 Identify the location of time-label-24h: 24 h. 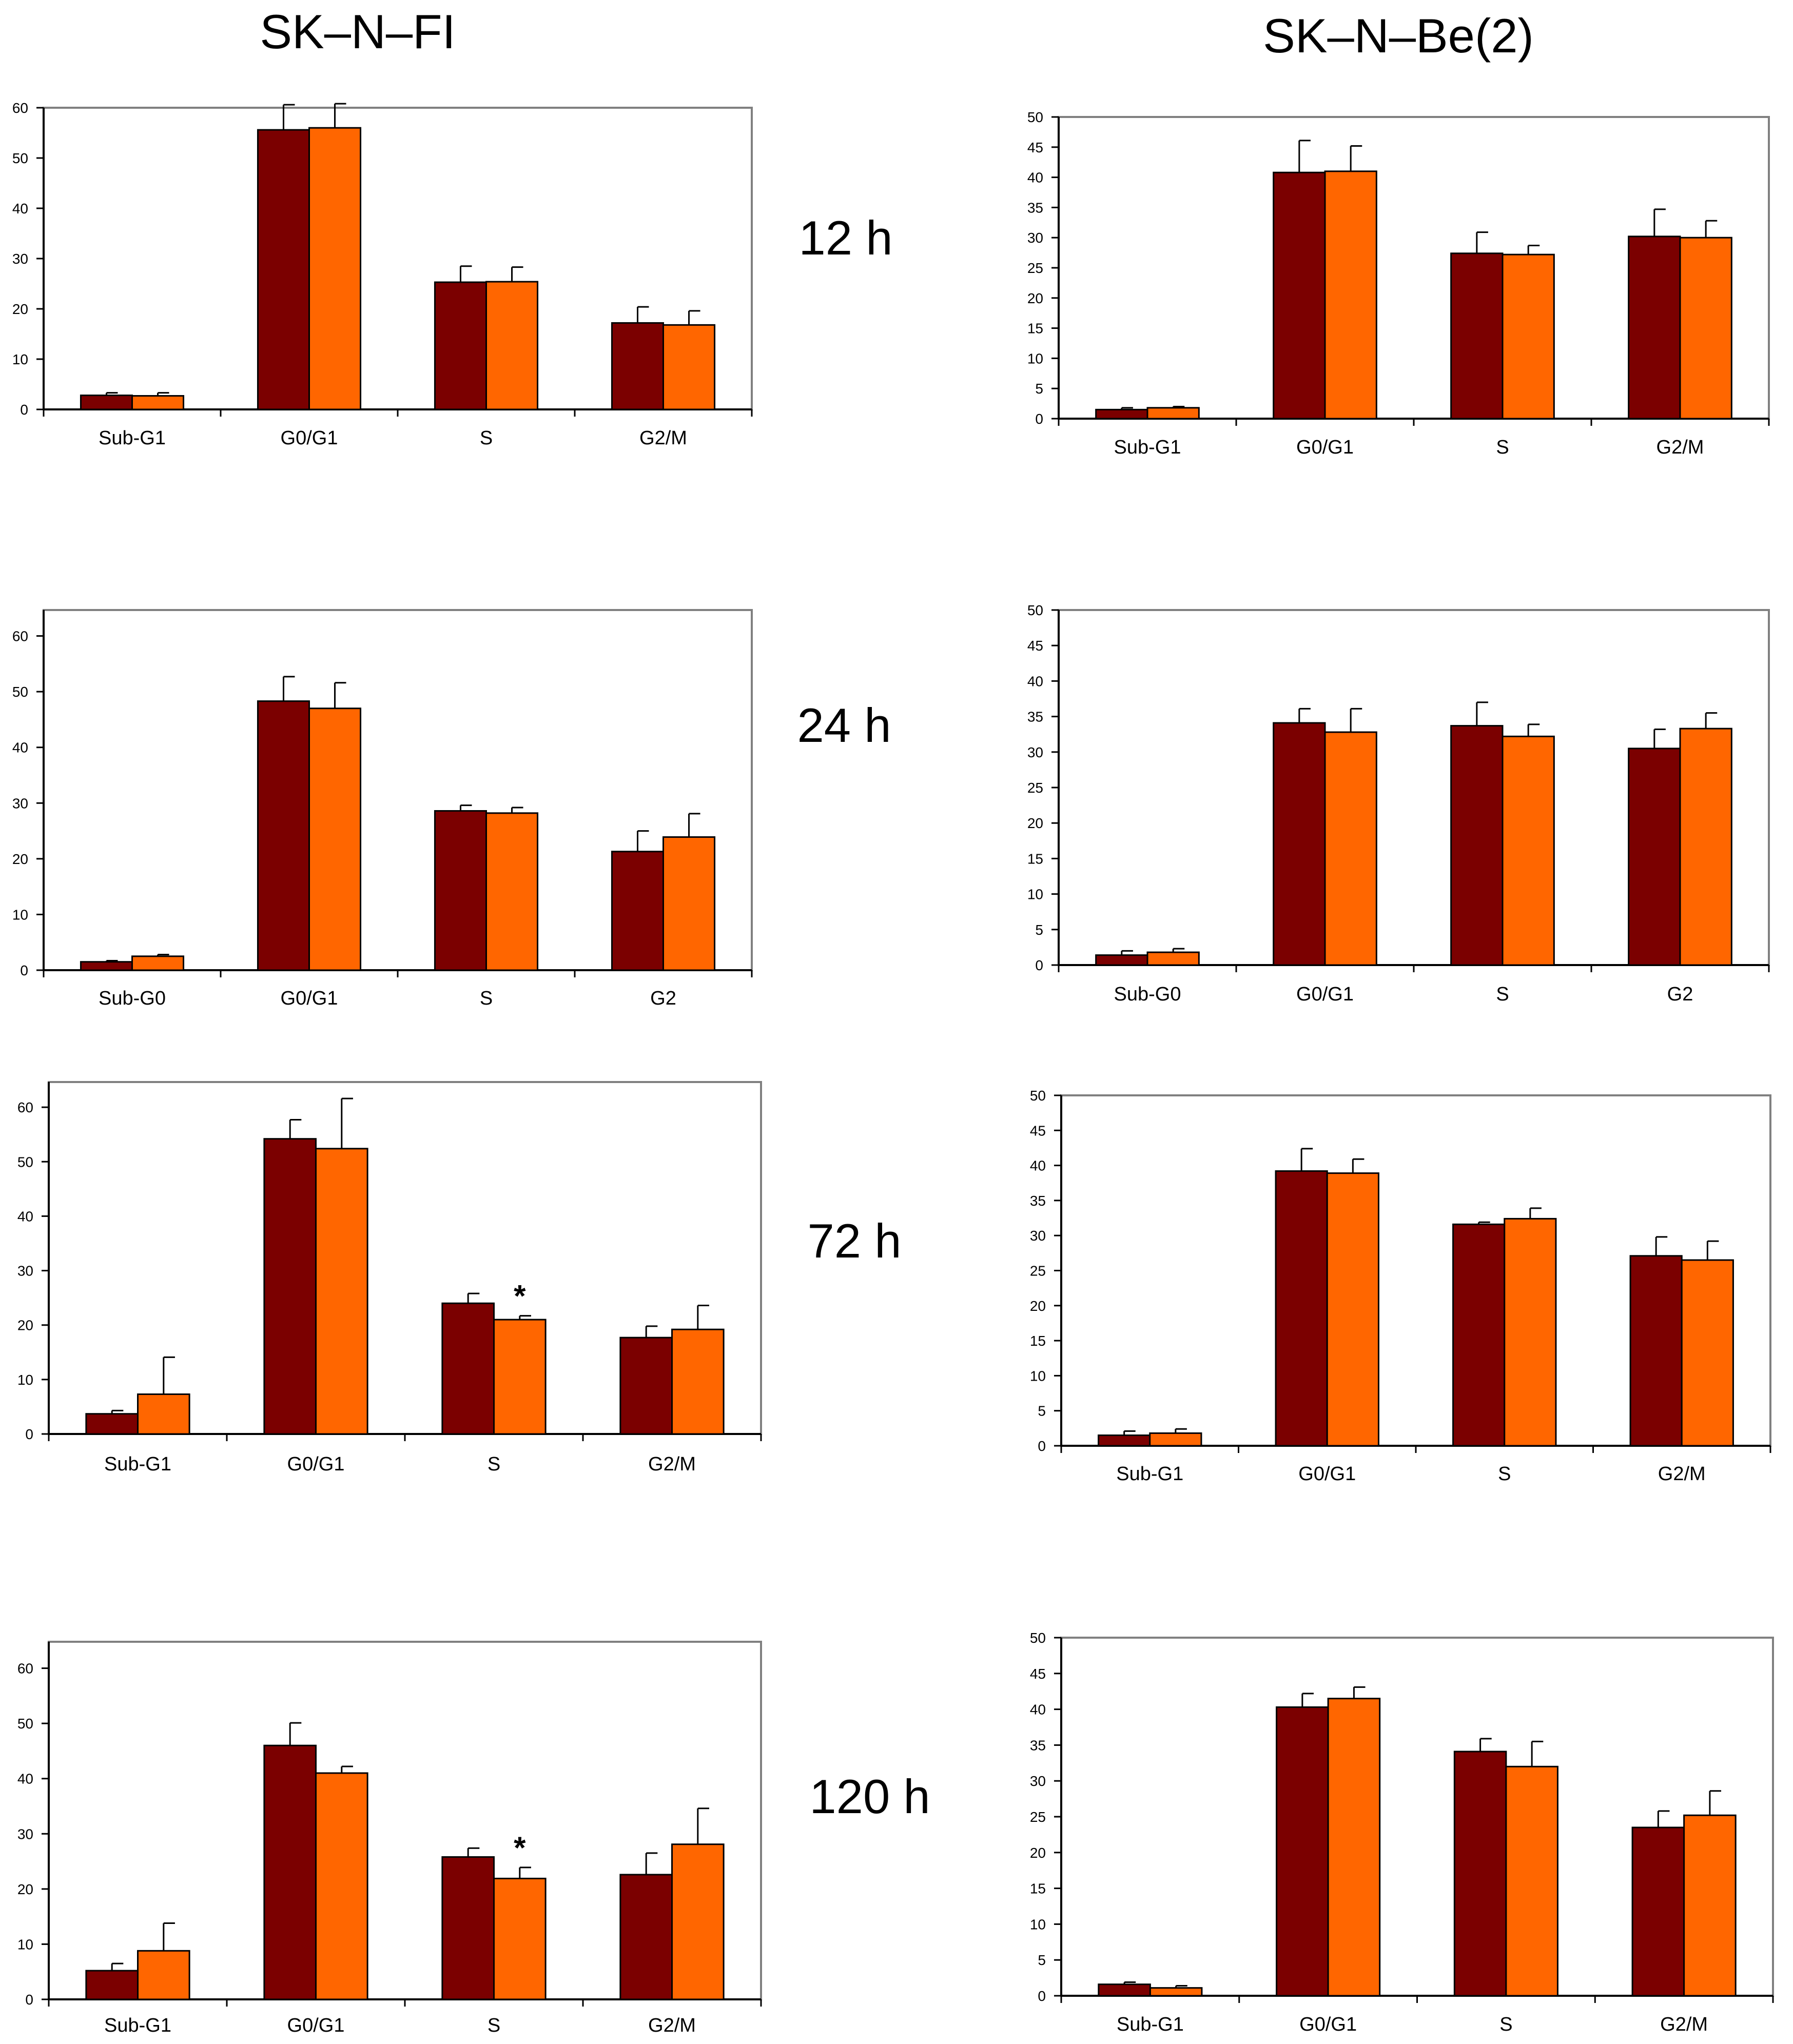
(844, 725).